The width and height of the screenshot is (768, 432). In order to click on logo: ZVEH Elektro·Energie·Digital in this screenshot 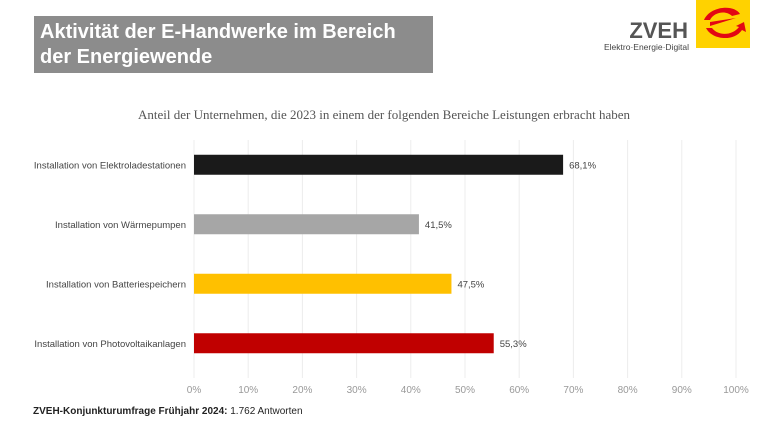, I will do `click(647, 35)`.